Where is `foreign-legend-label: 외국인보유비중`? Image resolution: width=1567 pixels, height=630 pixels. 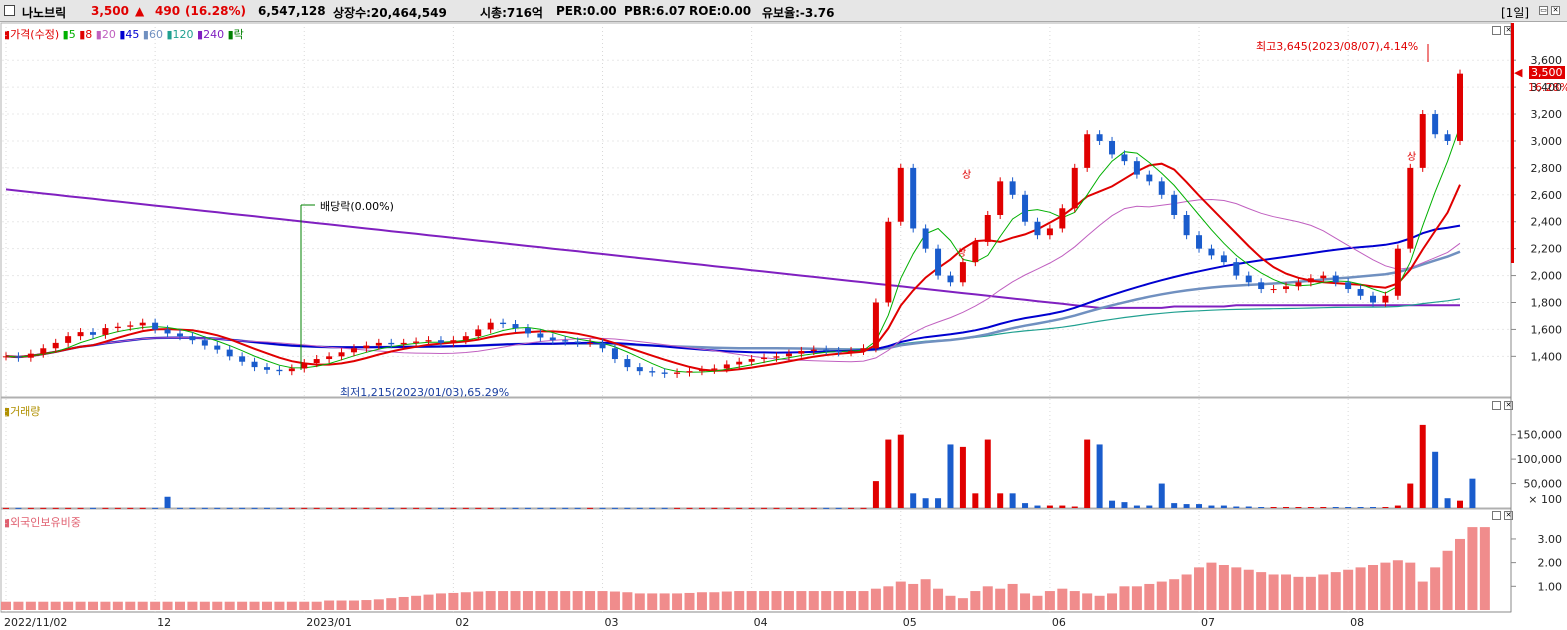
foreign-legend-label: 외국인보유비중 is located at coordinates (45, 522).